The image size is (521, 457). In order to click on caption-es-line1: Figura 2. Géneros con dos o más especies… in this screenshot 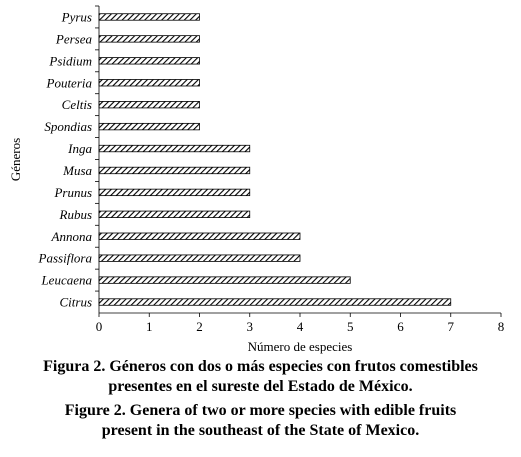, I will do `click(260, 366)`.